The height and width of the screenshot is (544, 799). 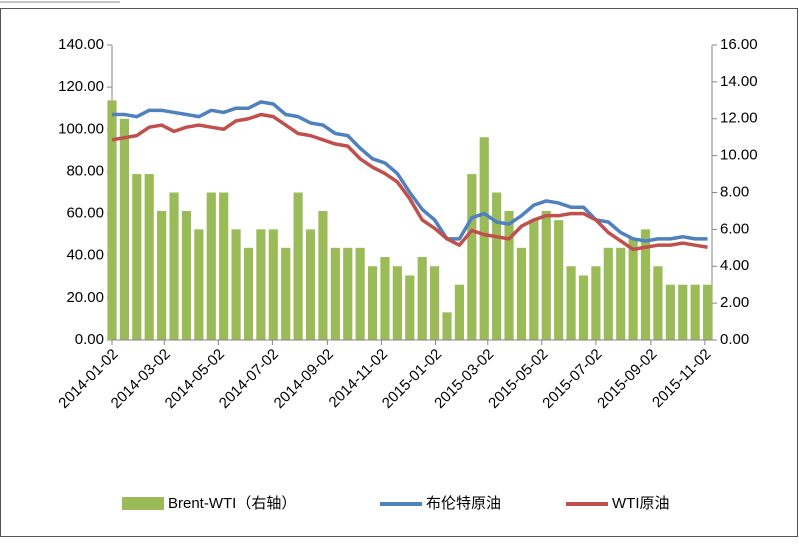 I want to click on y-tick-label: 80.00, so click(x=85, y=170).